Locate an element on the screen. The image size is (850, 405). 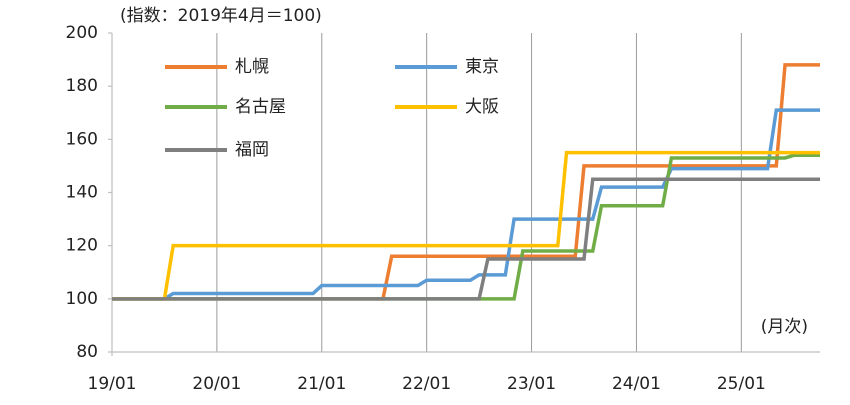
legend-label: 福岡 is located at coordinates (252, 150).